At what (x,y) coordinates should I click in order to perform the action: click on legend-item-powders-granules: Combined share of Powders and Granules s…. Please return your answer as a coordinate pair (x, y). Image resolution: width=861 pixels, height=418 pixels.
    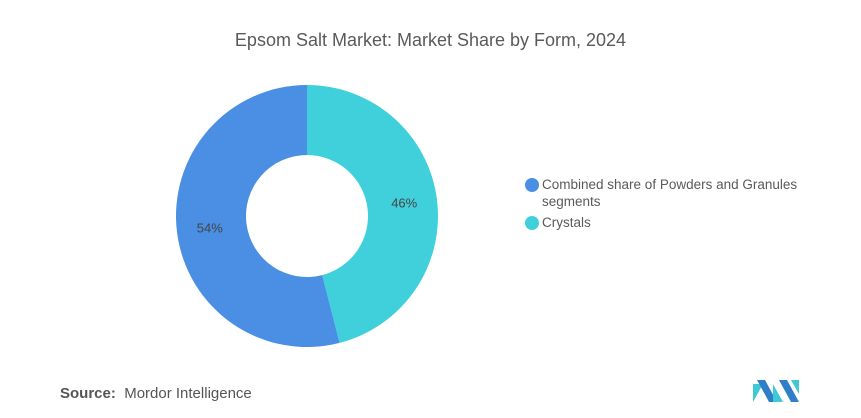
    Looking at the image, I should click on (675, 193).